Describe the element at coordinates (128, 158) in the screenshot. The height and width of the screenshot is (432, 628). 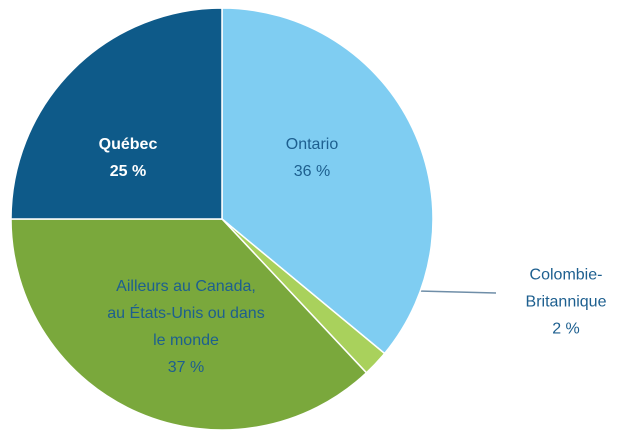
I see `slice-label: Québec 25 %` at that location.